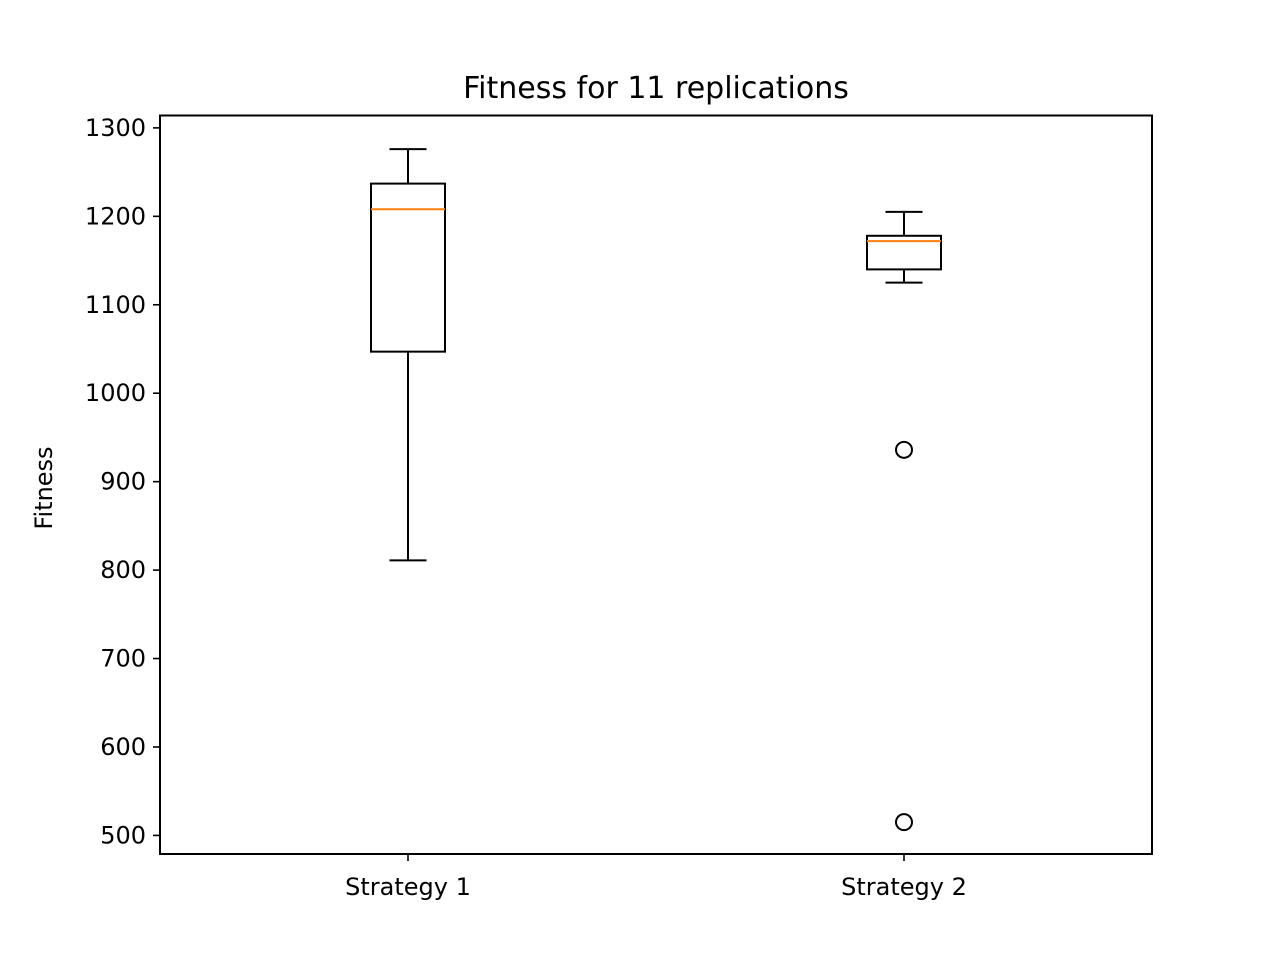 Image resolution: width=1280 pixels, height=960 pixels. Describe the element at coordinates (408, 887) in the screenshot. I see `x-tick-label: Strategy 1` at that location.